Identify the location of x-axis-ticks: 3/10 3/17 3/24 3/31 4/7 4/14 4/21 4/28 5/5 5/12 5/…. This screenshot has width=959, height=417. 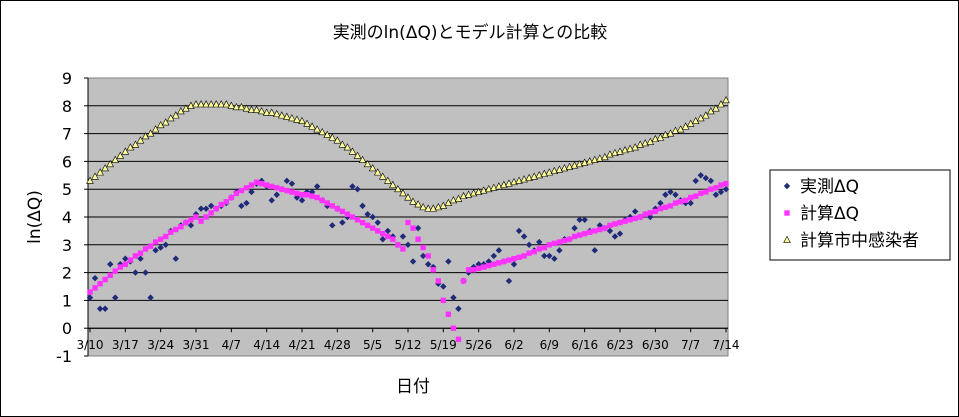
(408, 339).